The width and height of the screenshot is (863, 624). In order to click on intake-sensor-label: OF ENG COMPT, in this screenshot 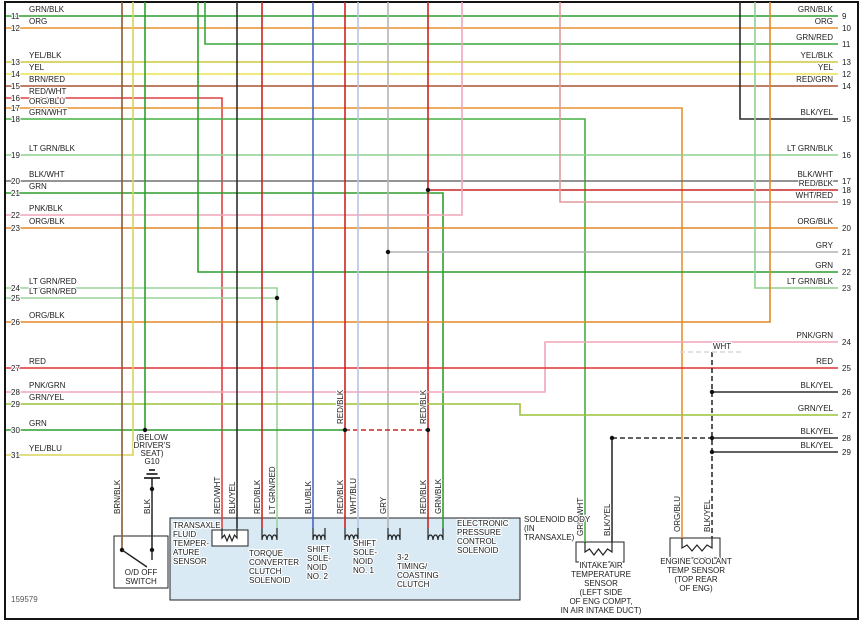, I will do `click(600, 601)`.